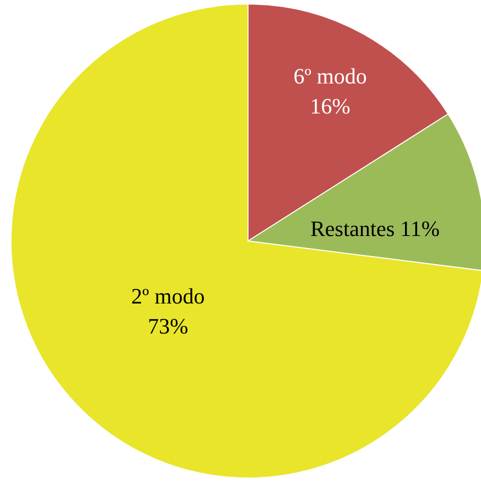  What do you see at coordinates (168, 296) in the screenshot?
I see `slice-label: 2º modo` at bounding box center [168, 296].